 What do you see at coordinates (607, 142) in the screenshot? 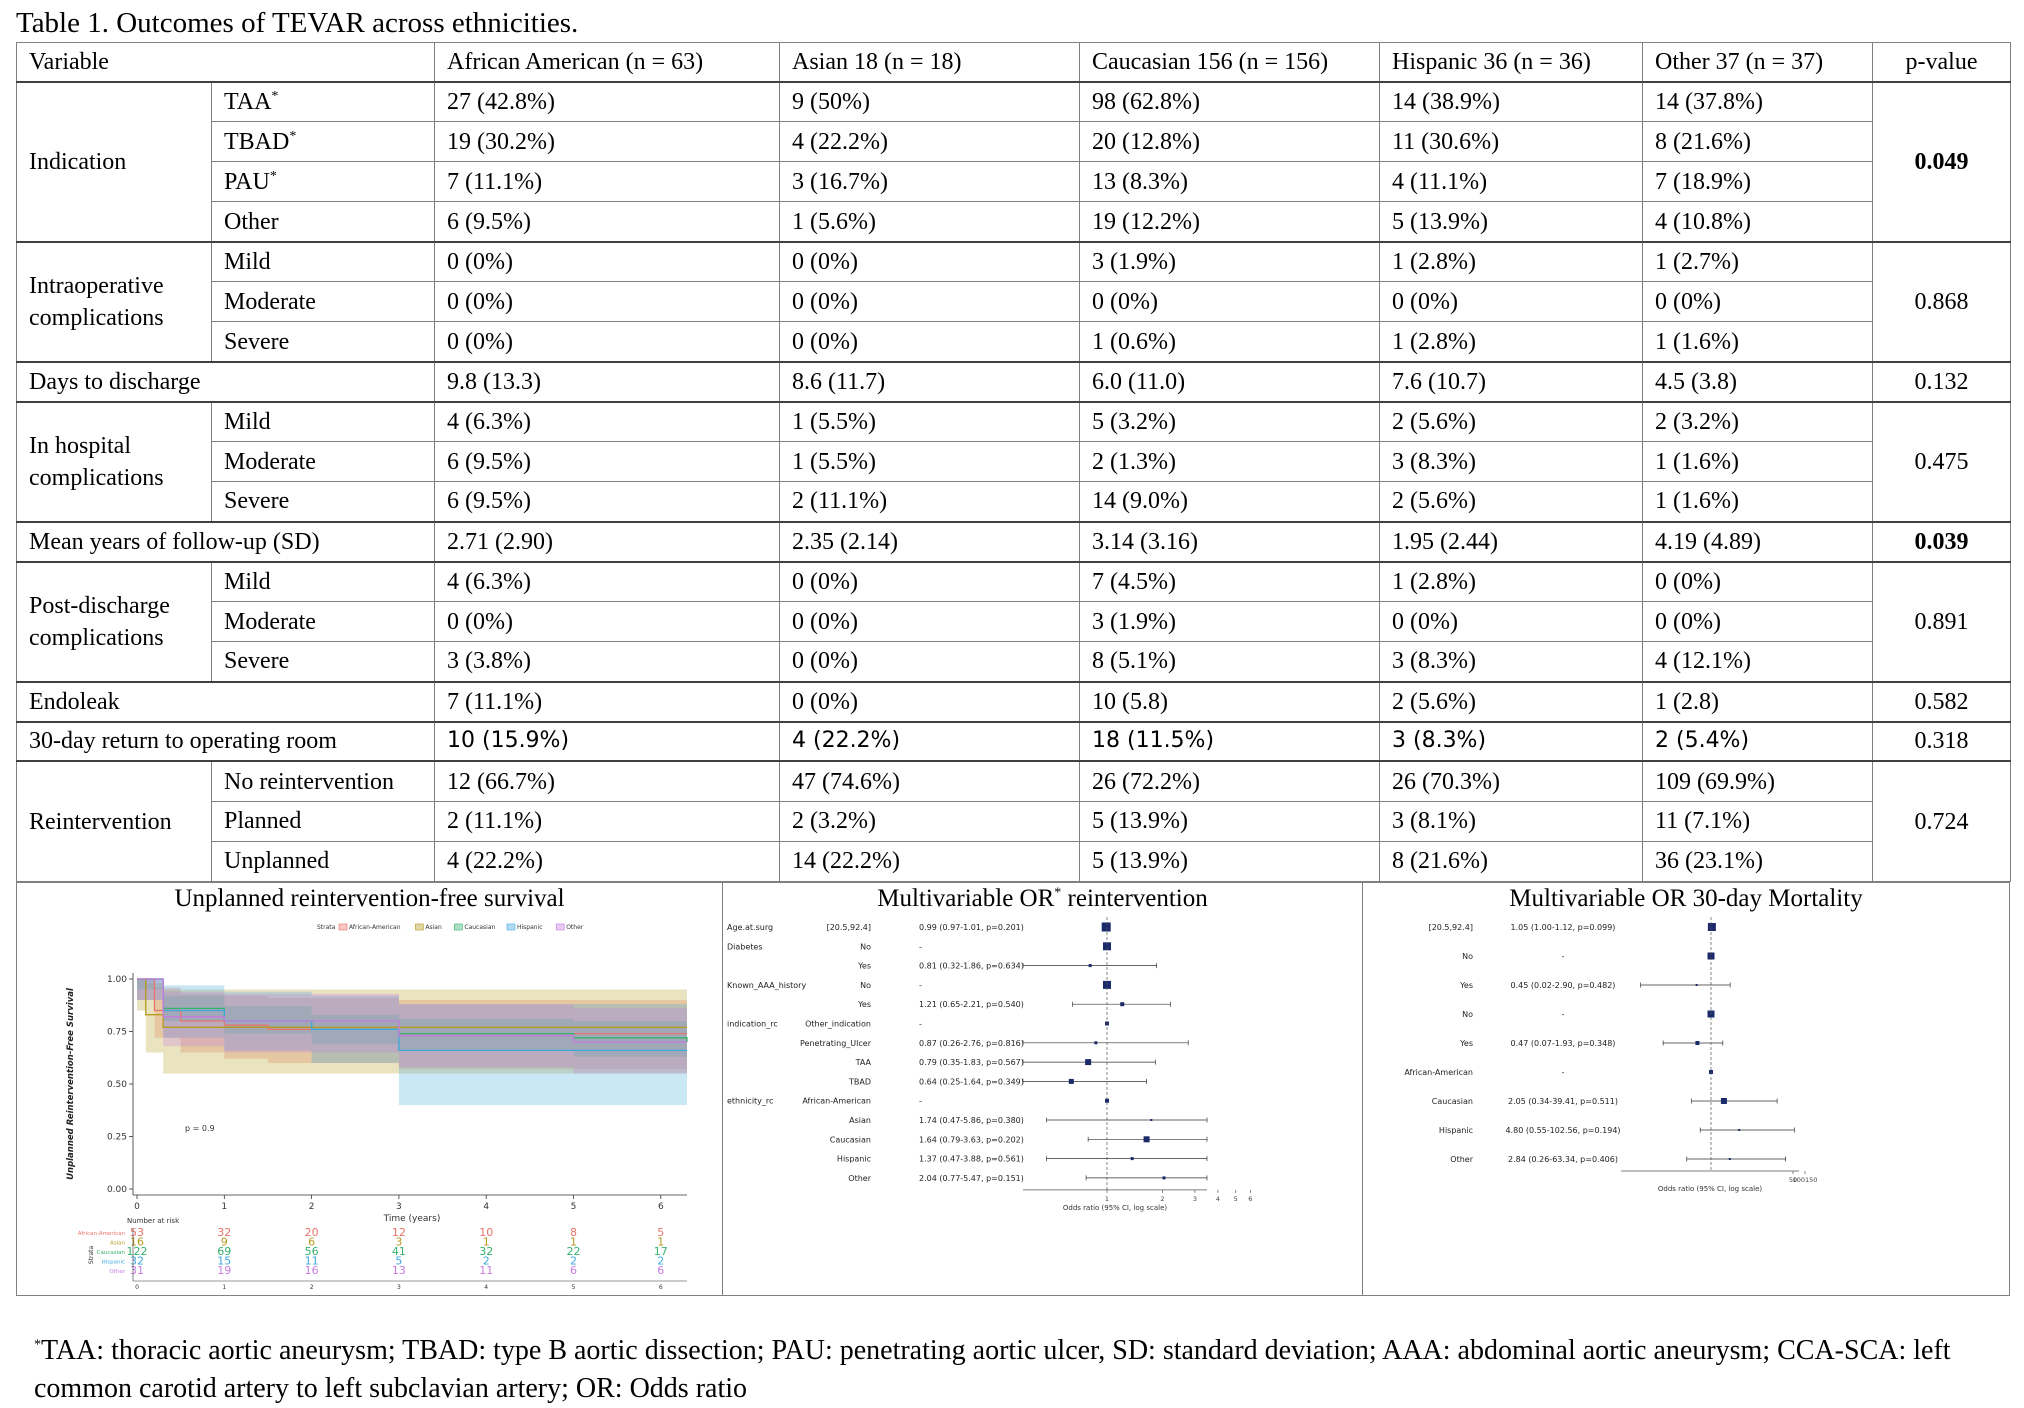
I see `value-cell: 19 (30.2%)` at bounding box center [607, 142].